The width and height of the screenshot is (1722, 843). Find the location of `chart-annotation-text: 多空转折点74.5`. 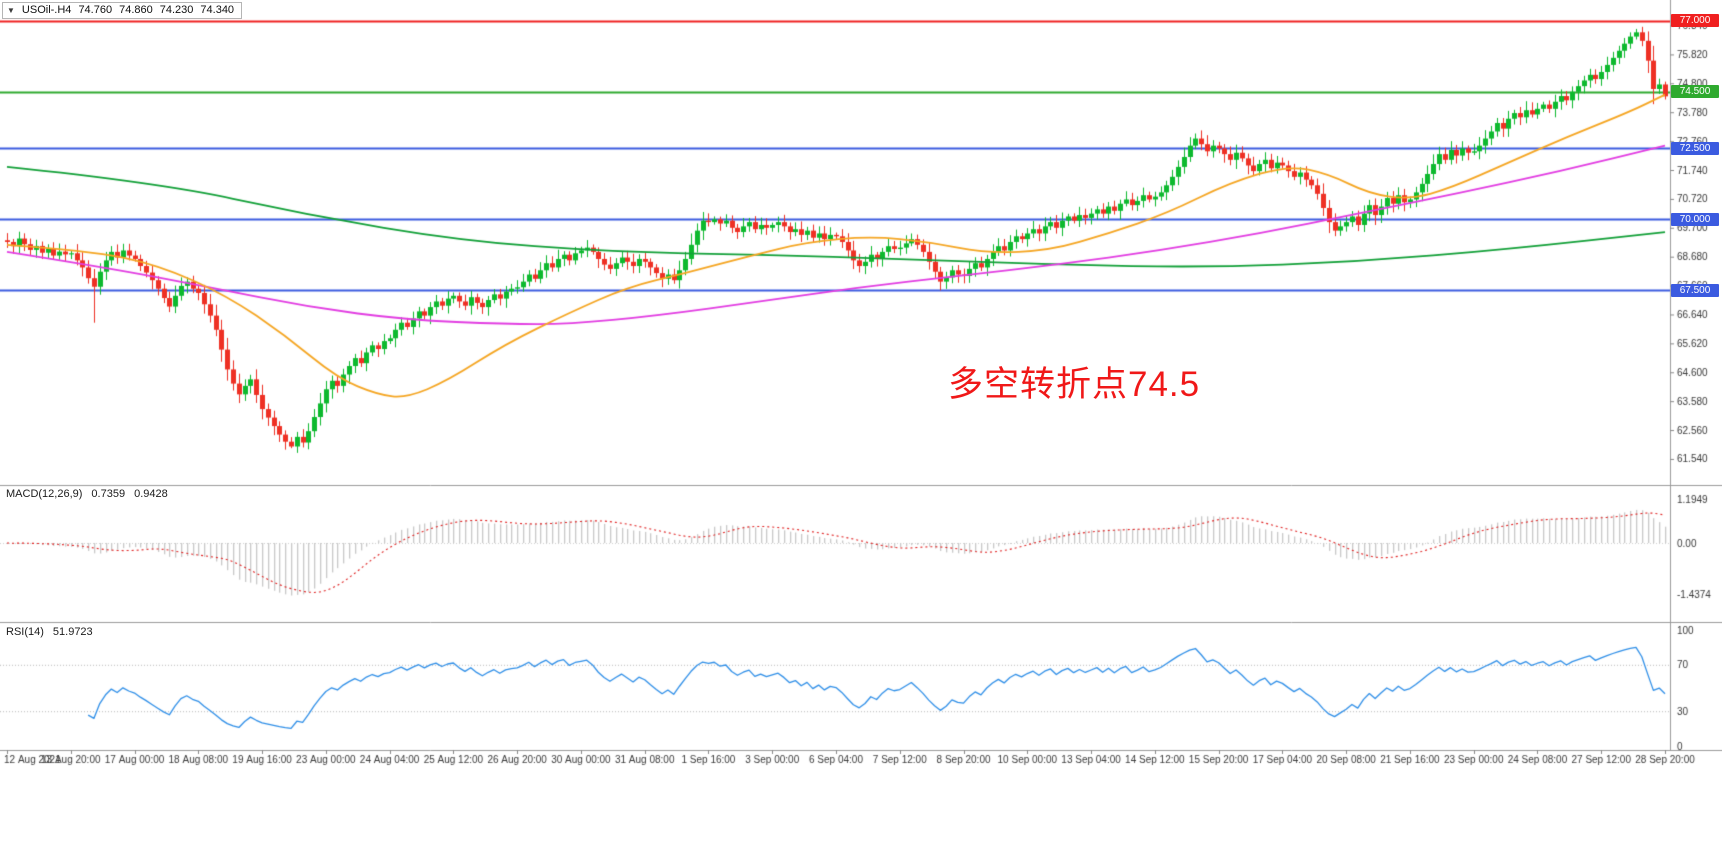

chart-annotation-text: 多空转折点74.5 is located at coordinates (1074, 384).